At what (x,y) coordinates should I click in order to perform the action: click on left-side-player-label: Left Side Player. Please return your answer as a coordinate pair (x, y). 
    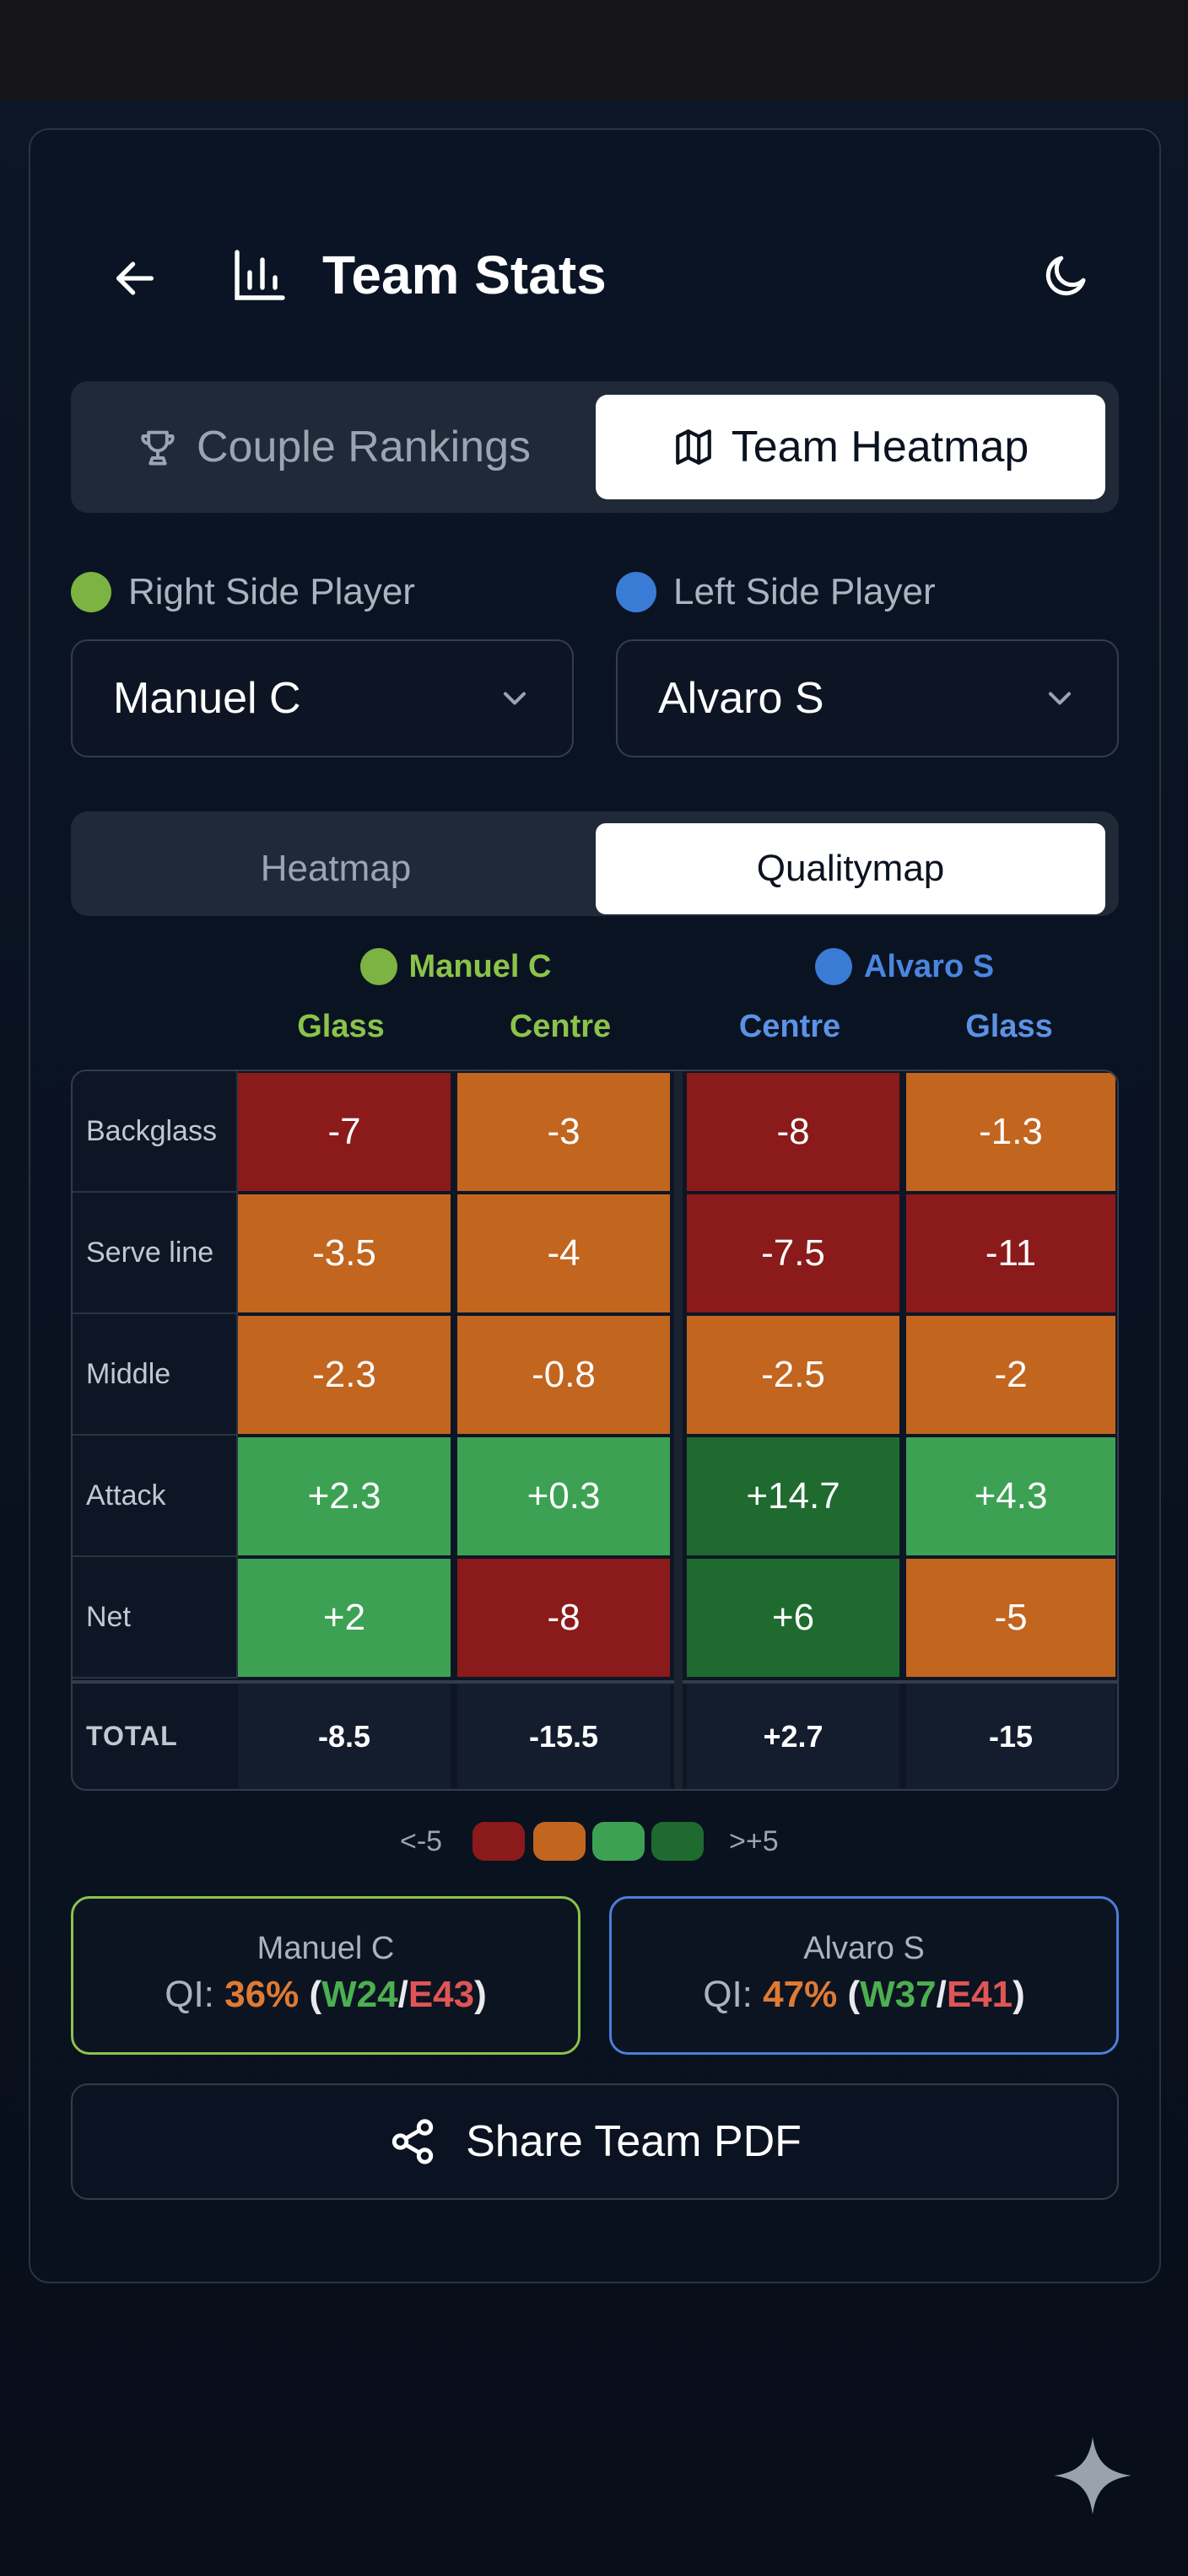
    Looking at the image, I should click on (776, 592).